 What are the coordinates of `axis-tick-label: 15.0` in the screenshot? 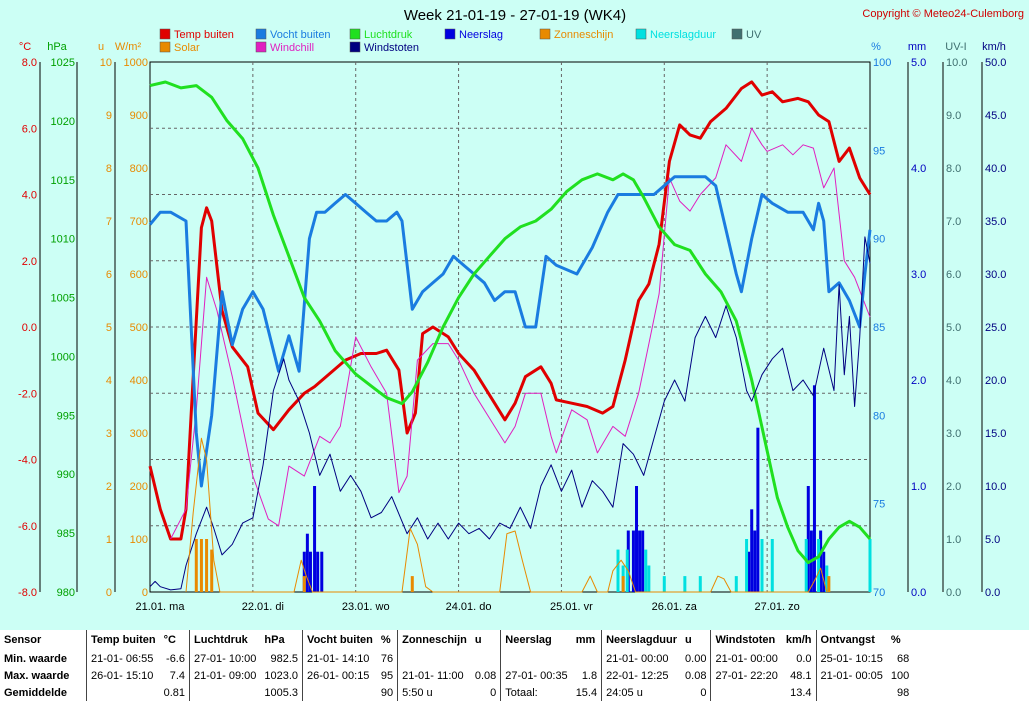 It's located at (995, 434).